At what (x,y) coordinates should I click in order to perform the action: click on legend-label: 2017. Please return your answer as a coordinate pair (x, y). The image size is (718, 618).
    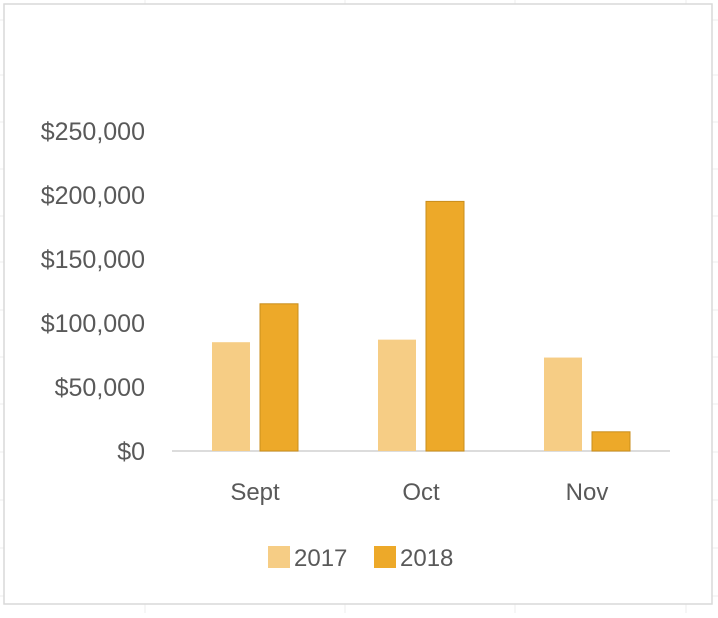
    Looking at the image, I should click on (320, 558).